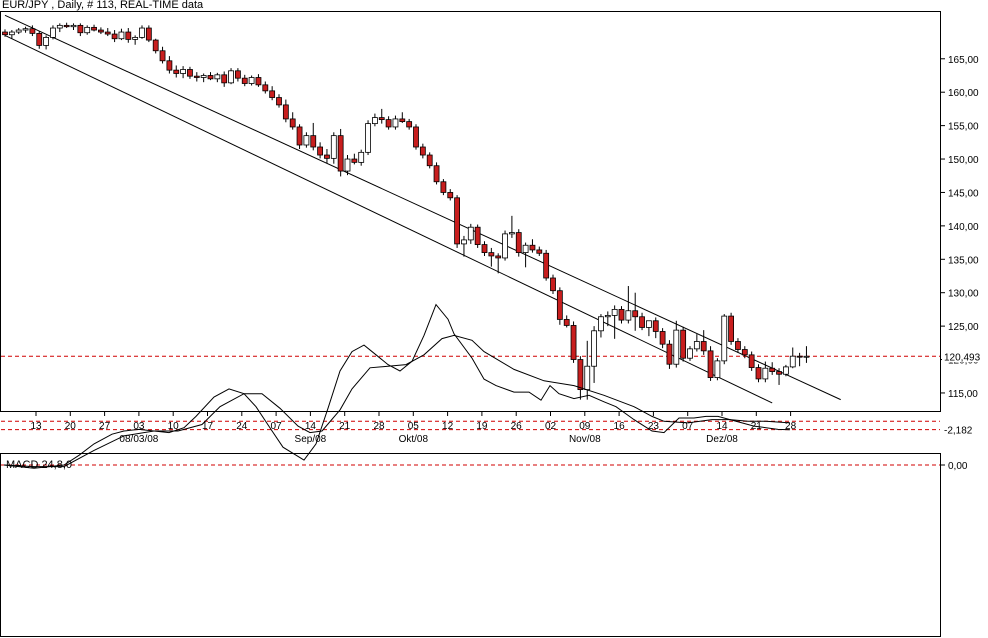 The height and width of the screenshot is (638, 988). What do you see at coordinates (963, 127) in the screenshot?
I see `price-tick-label: 155,00` at bounding box center [963, 127].